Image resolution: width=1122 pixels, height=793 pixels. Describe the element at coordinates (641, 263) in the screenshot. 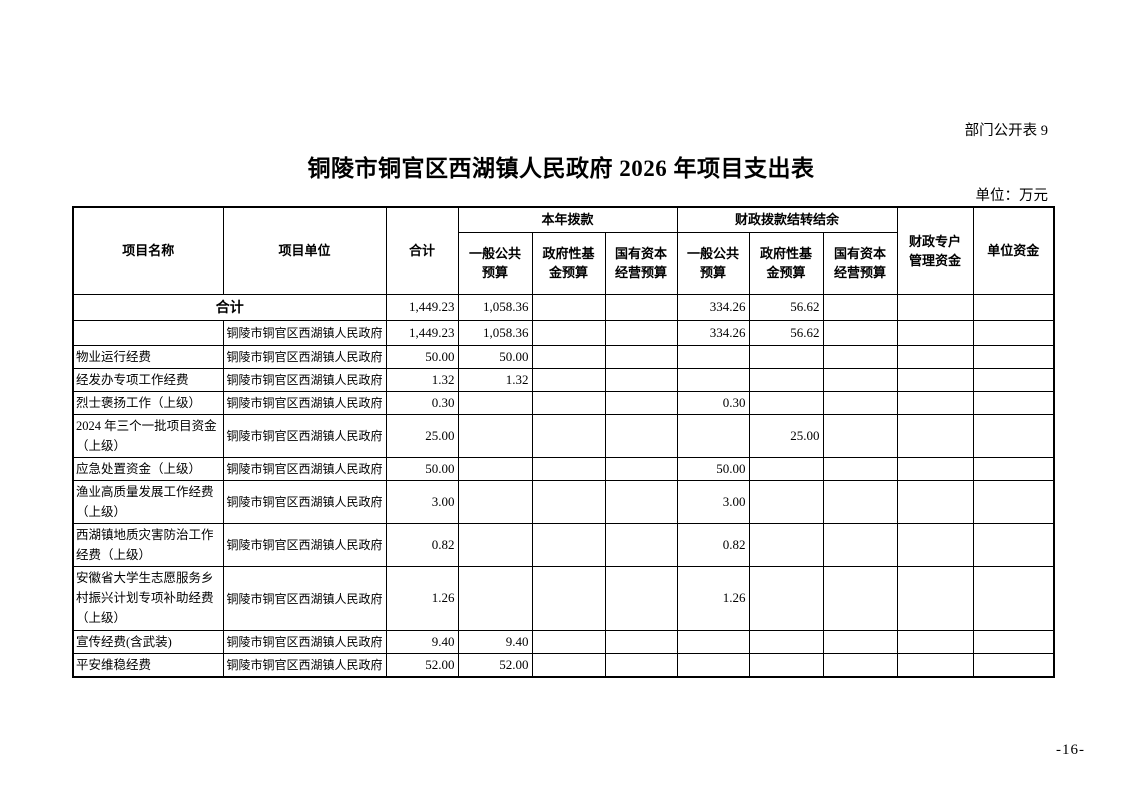

I see `col-header-cy-state-capital-budget: 国有资本经营预算` at that location.